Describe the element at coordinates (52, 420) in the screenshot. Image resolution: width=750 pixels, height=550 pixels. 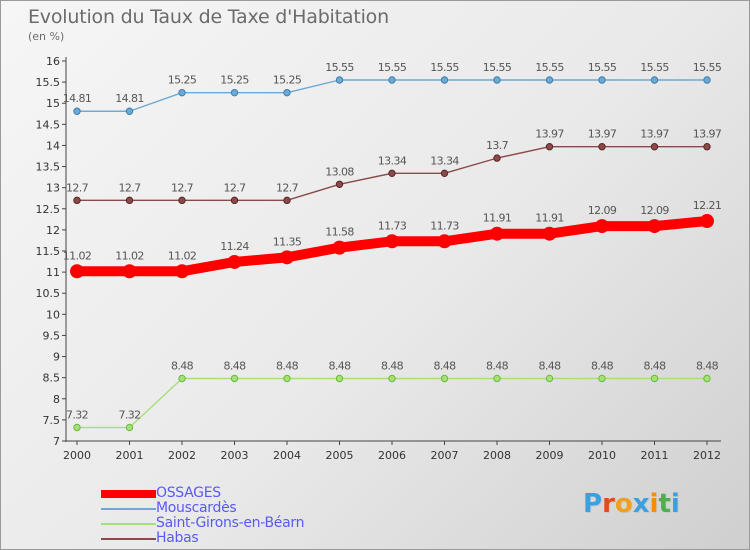
I see `y-tick-label: 7.5` at that location.